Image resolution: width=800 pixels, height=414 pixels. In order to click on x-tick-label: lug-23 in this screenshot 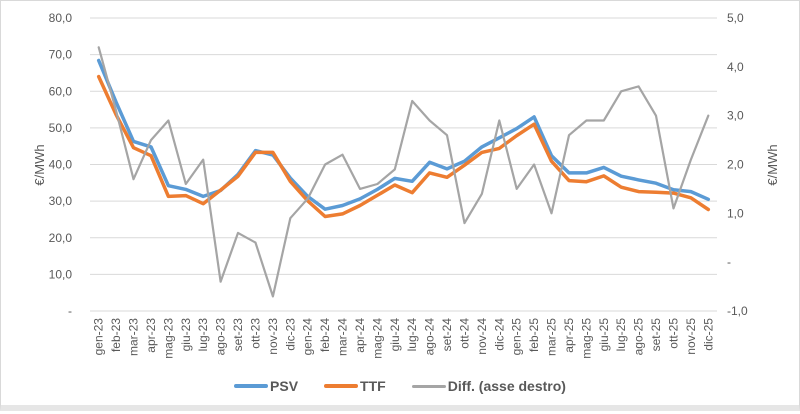, I will do `click(203, 335)`.